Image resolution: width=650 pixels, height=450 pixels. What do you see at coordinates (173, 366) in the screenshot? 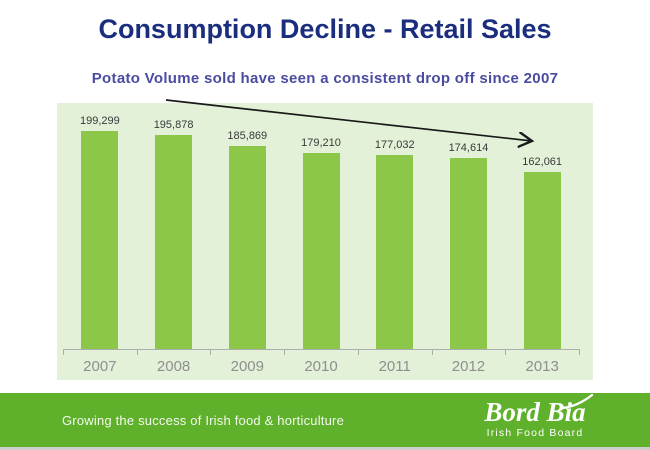
I see `x-axis-label-2008: 2008` at bounding box center [173, 366].